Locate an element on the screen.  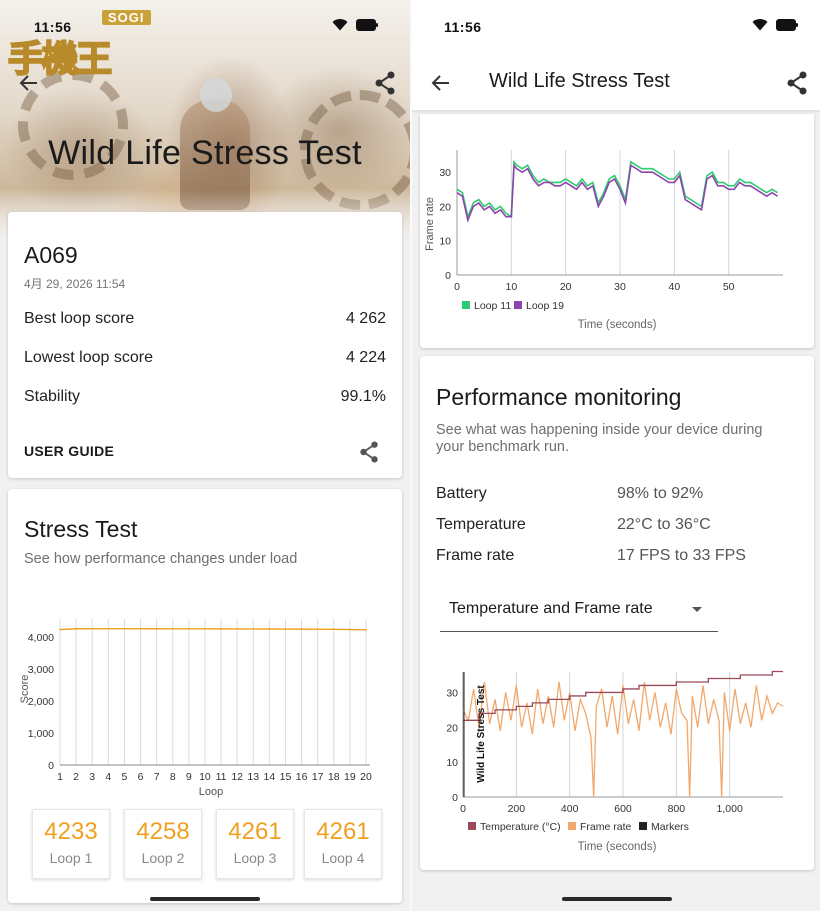
loop-label: Loop 1 is located at coordinates (71, 858).